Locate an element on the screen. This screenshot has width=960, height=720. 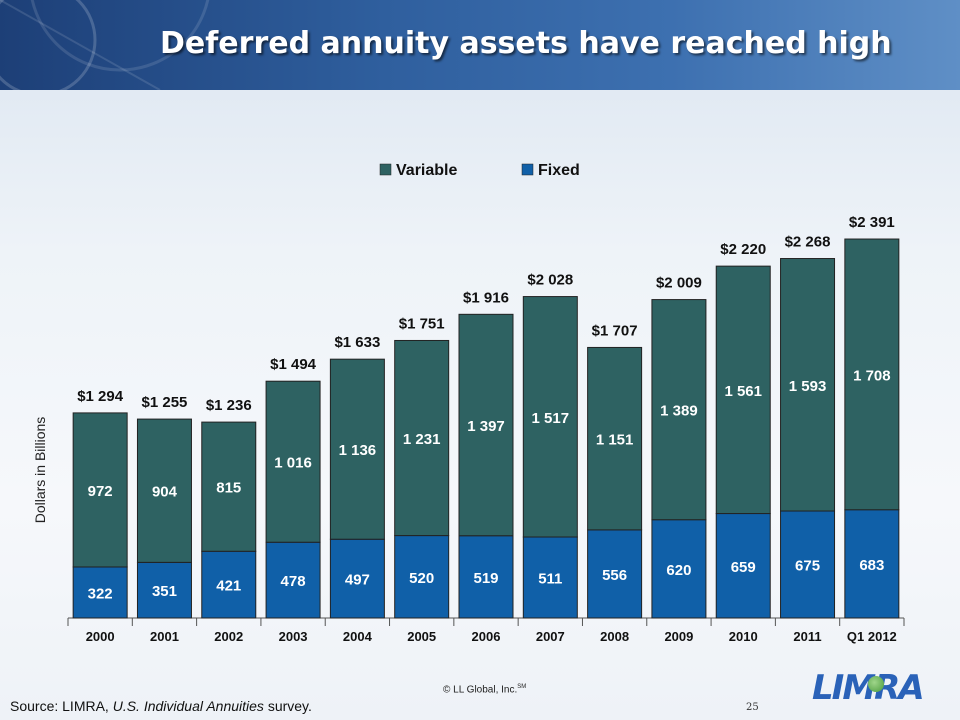
data-label-fixed: 421 is located at coordinates (228, 586).